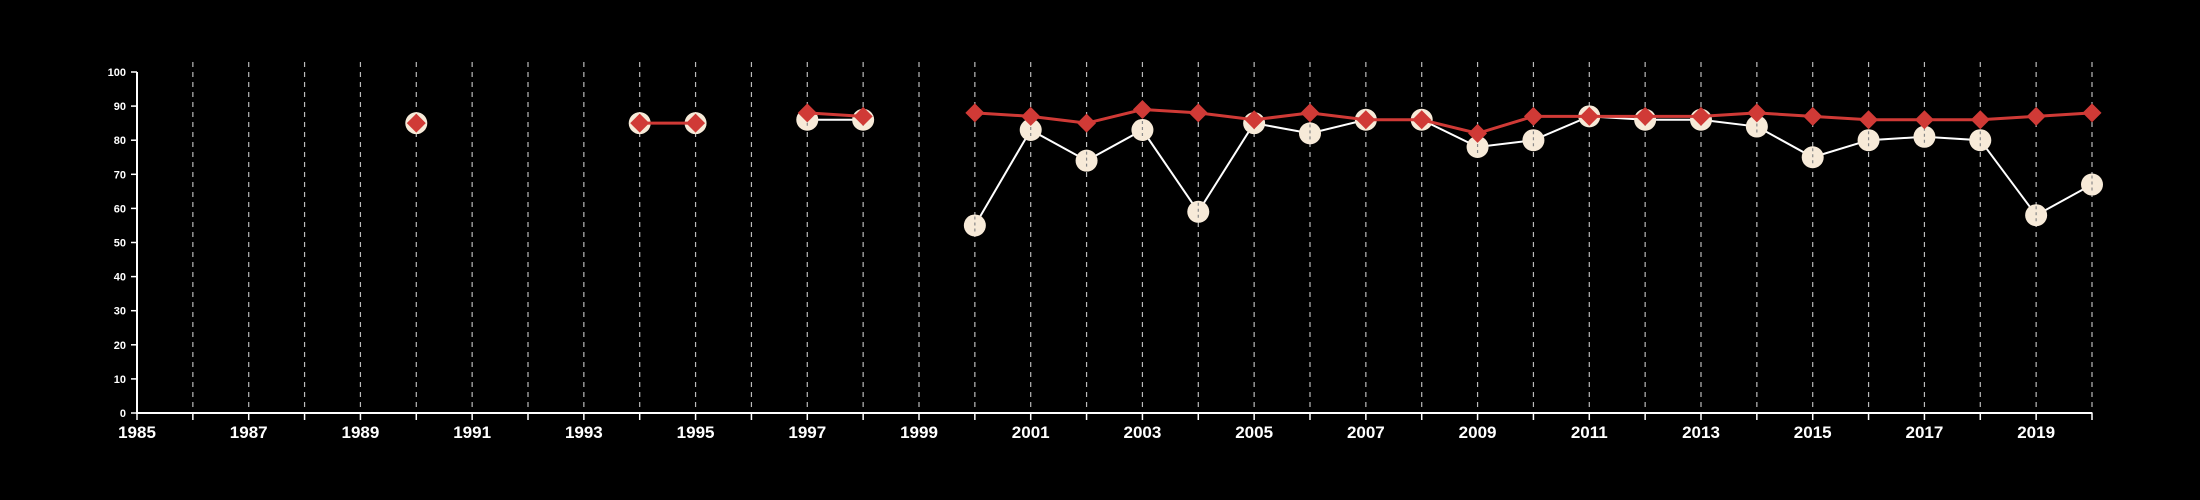 This screenshot has height=500, width=2200. I want to click on y-tick-label-60: 60, so click(120, 209).